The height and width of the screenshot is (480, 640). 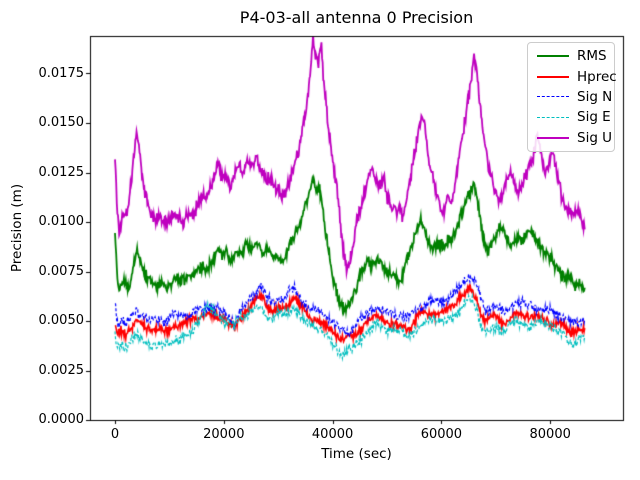 What do you see at coordinates (332, 434) in the screenshot?
I see `x-tick-label: 40000` at bounding box center [332, 434].